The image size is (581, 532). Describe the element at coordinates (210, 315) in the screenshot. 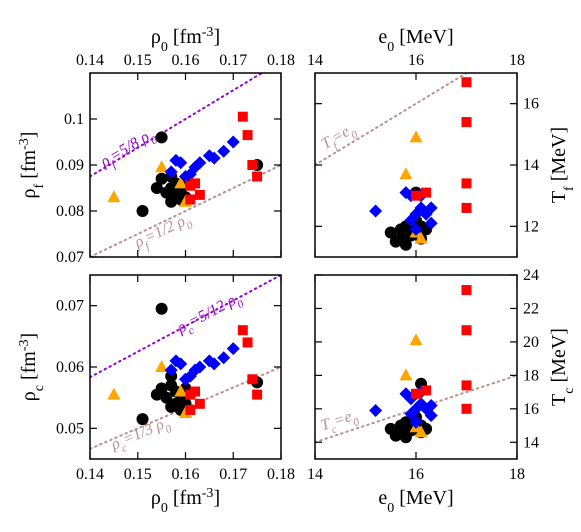

I see `reference-line-label: ρc=5/12 ρ0` at that location.